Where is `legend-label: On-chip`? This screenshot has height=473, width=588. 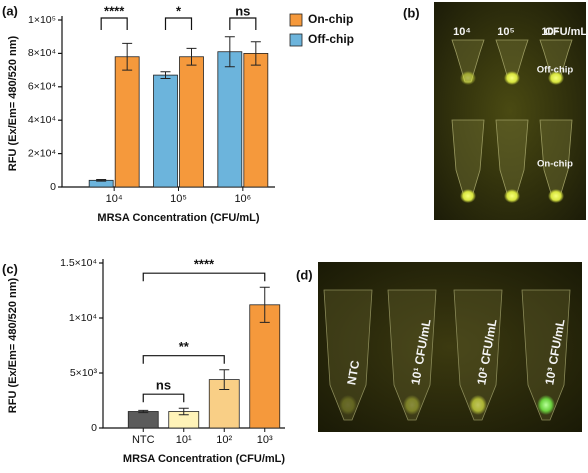 legend-label: On-chip is located at coordinates (330, 19).